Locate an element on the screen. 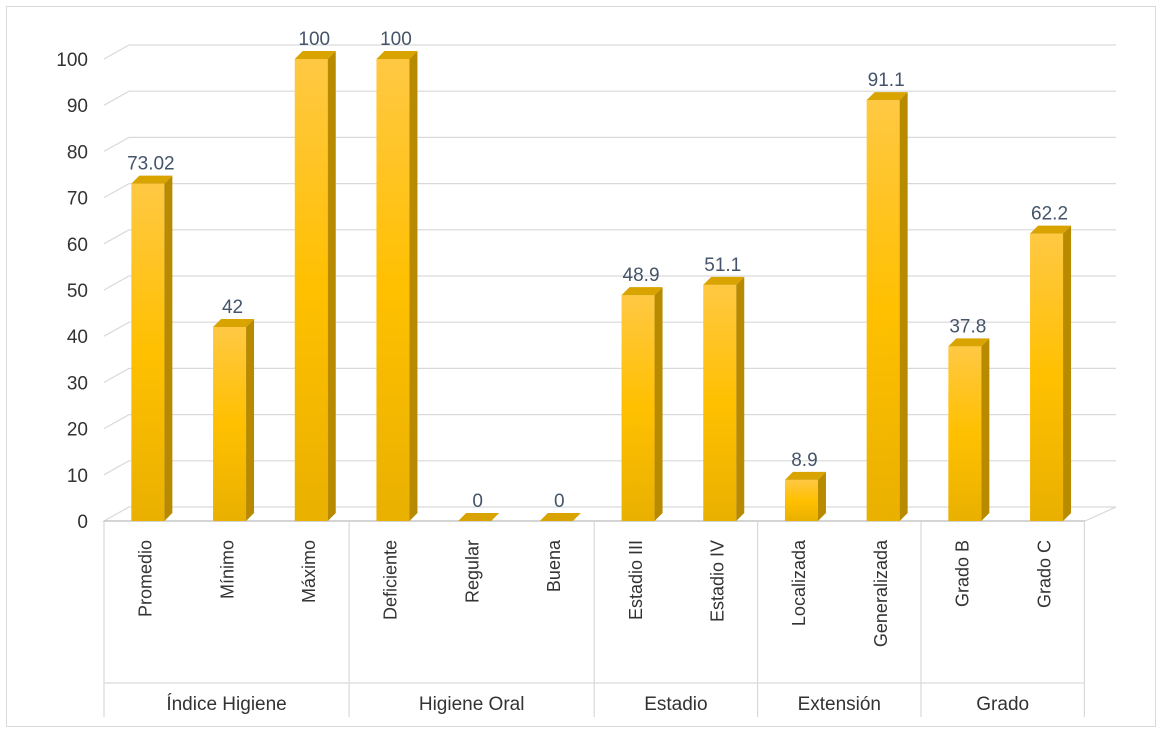 The width and height of the screenshot is (1163, 733). group-label: Extensión is located at coordinates (839, 704).